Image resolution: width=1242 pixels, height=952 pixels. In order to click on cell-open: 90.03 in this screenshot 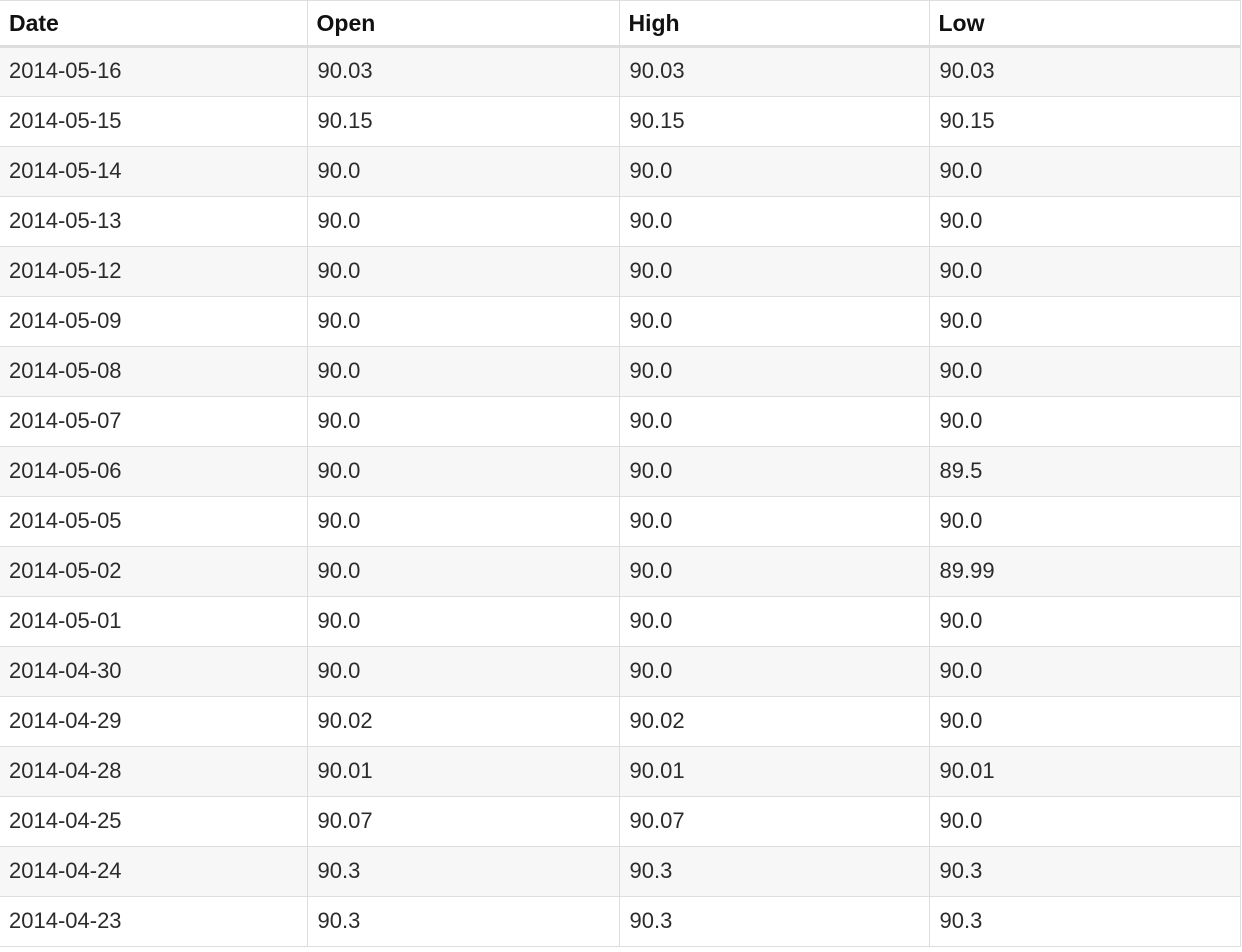, I will do `click(463, 71)`.